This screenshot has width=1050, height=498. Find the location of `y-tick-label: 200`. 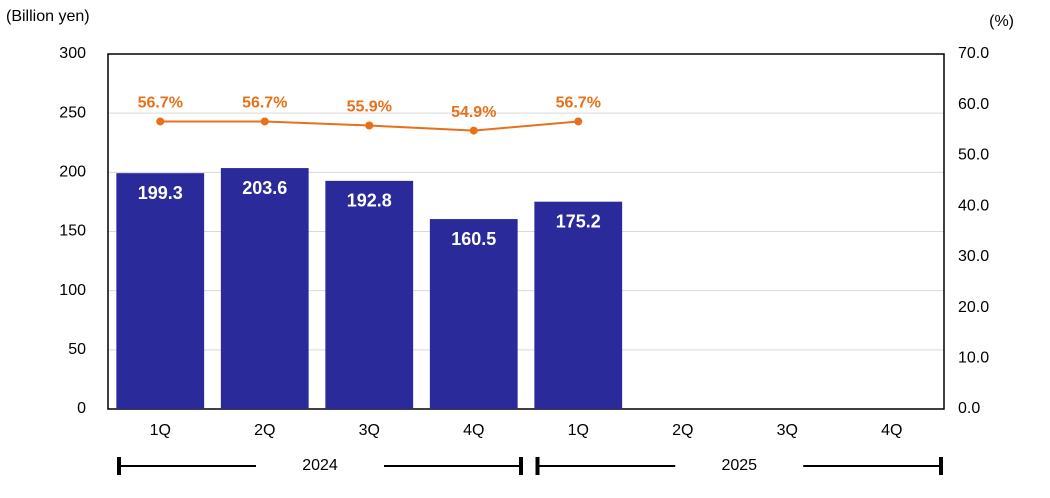

y-tick-label: 200 is located at coordinates (72, 172).